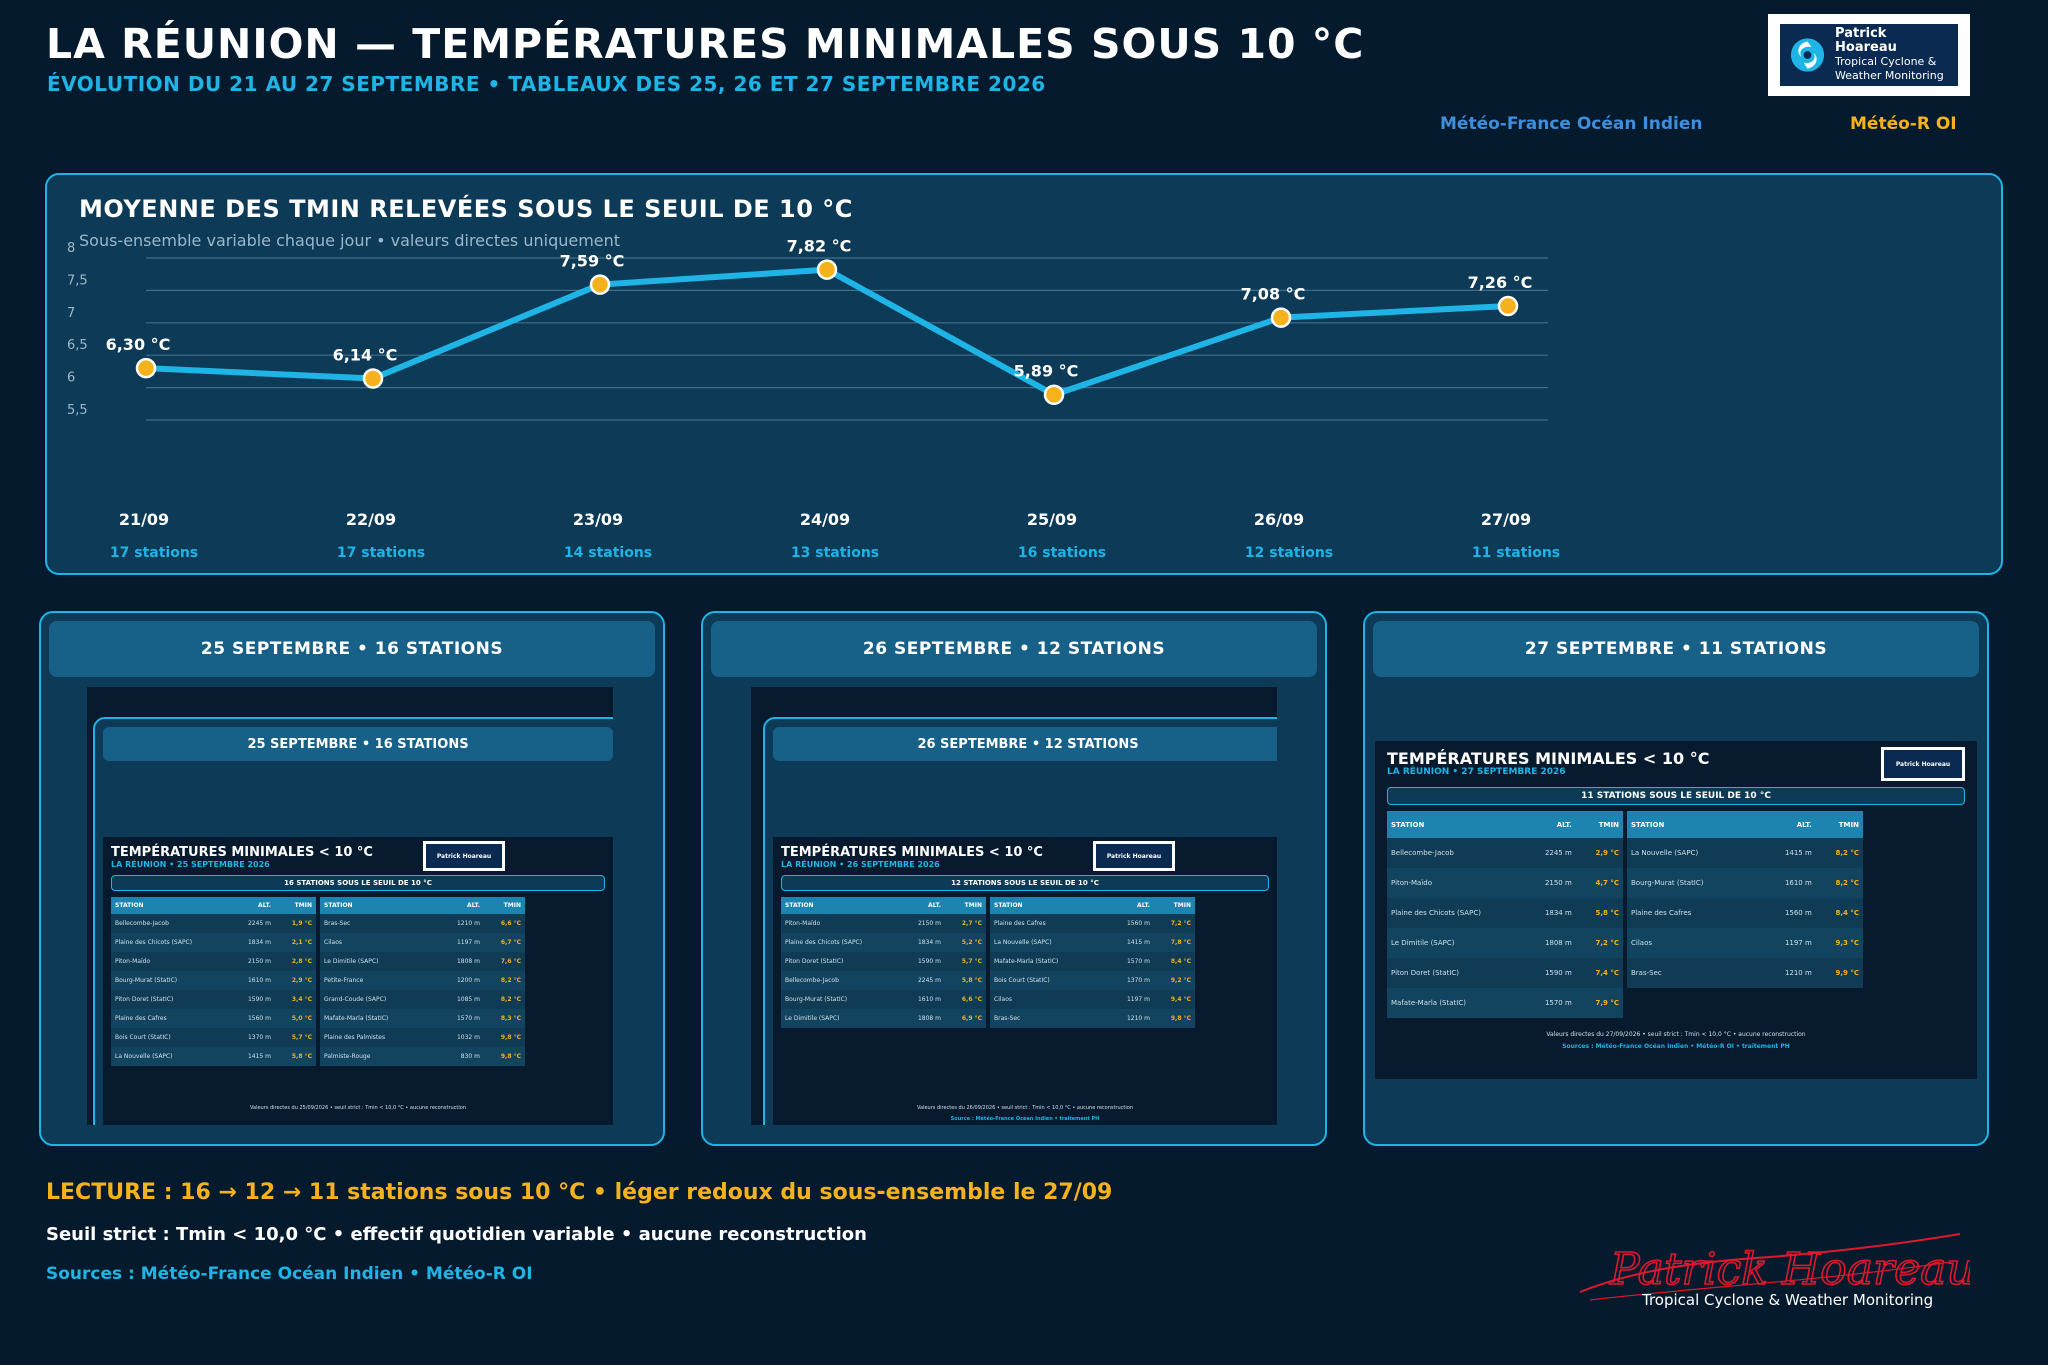 Image resolution: width=2048 pixels, height=1365 pixels. I want to click on station-count-label: 12 stations, so click(1289, 553).